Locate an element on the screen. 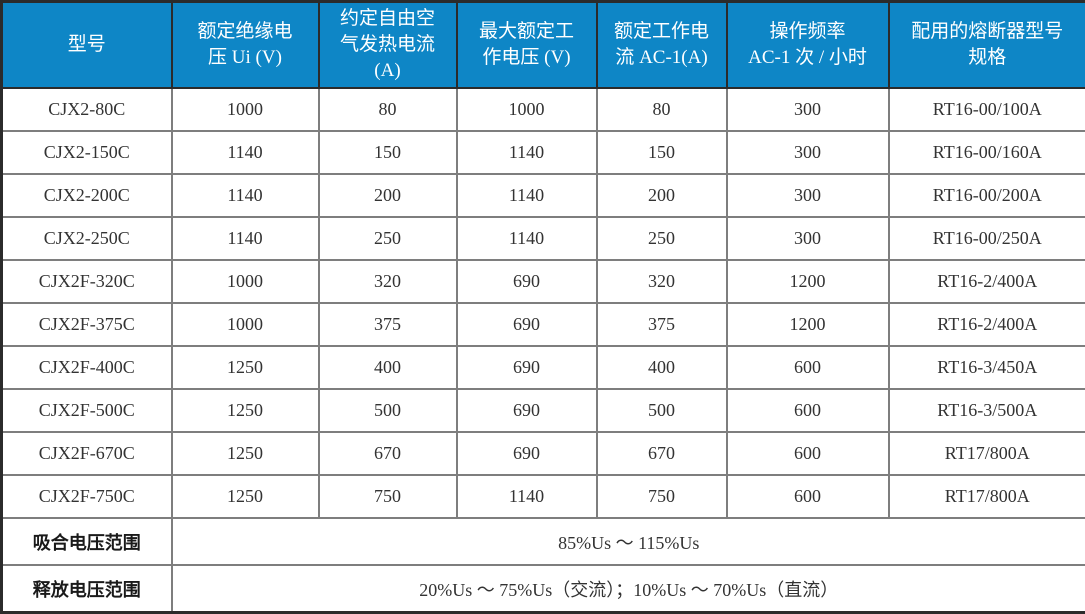  value-cell: RT16-3/450A is located at coordinates (987, 367).